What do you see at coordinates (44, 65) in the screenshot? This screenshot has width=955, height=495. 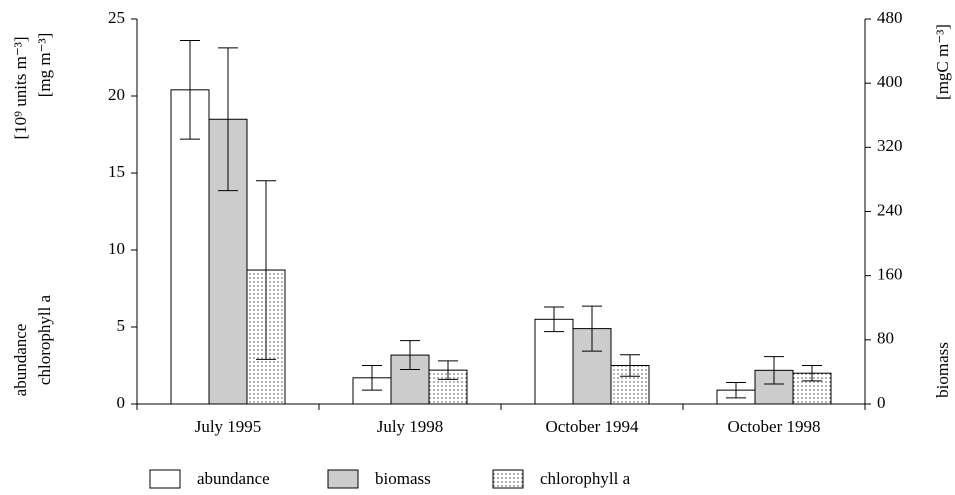 I see `y-label: [mg m⁻³]` at bounding box center [44, 65].